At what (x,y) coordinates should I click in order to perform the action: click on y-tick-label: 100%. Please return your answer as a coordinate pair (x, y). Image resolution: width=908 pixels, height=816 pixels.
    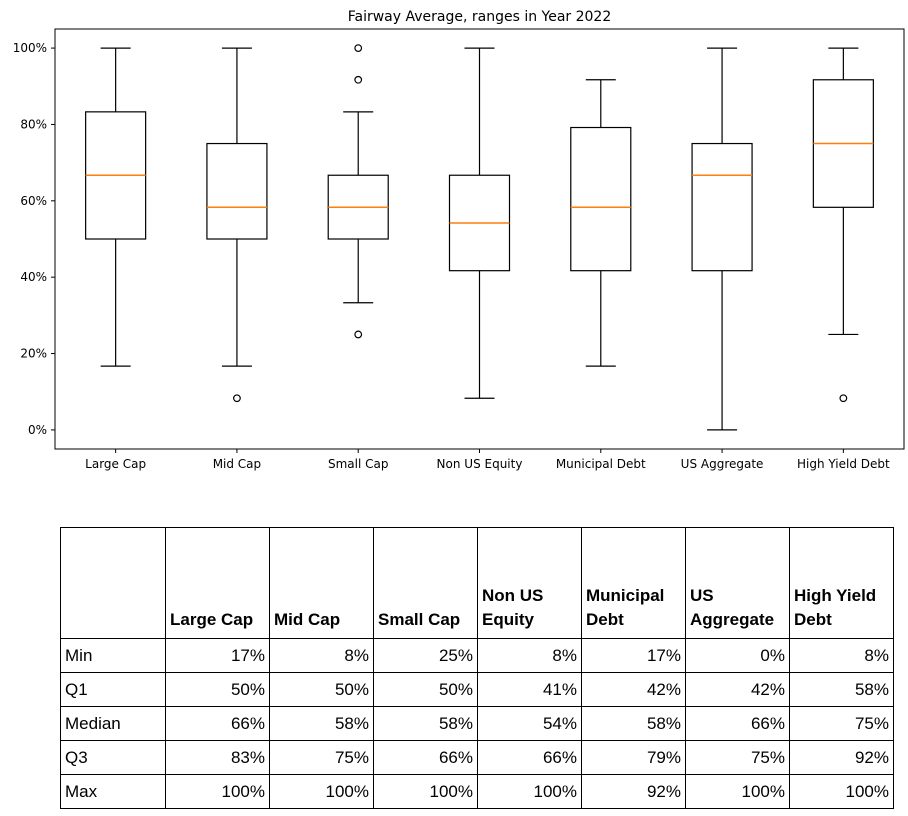
    Looking at the image, I should click on (30, 48).